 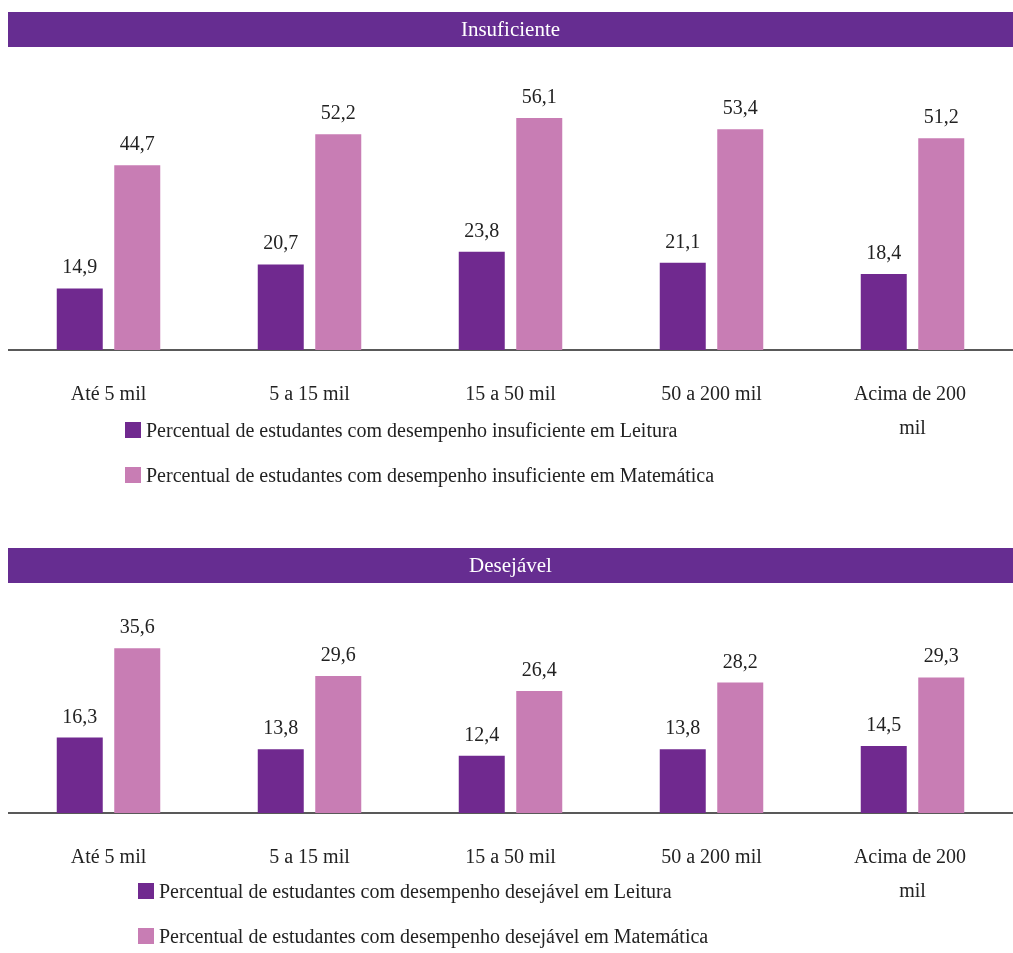 I want to click on data-label: 26,4, so click(x=539, y=668).